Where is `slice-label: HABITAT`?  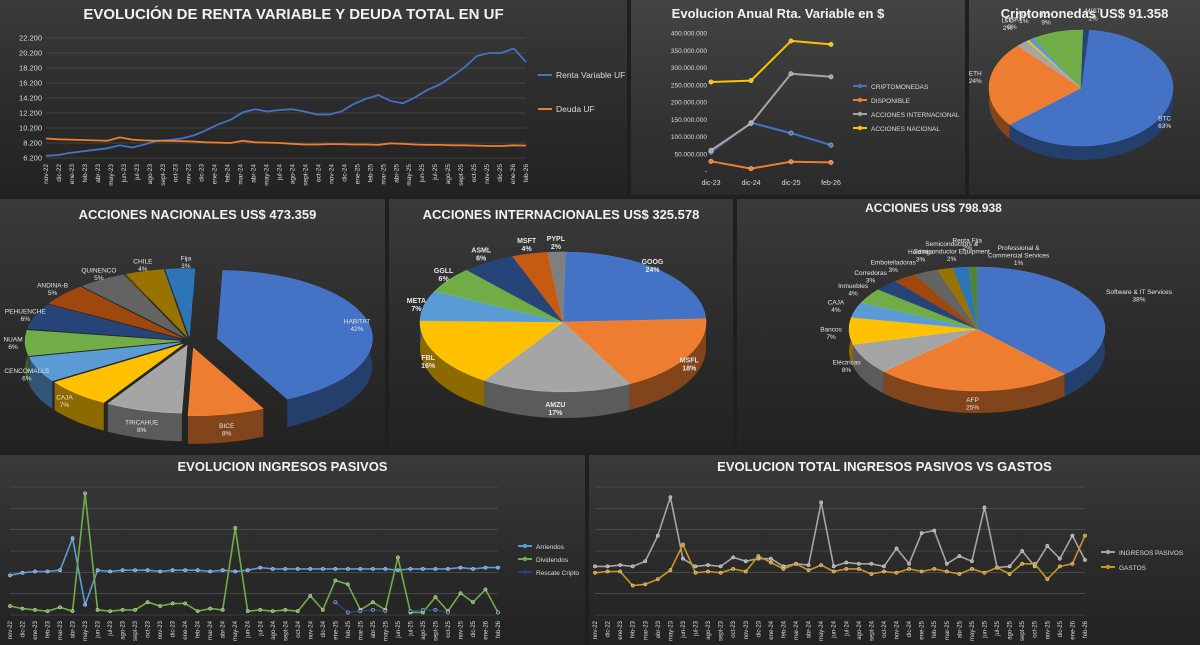
slice-label: HABITAT is located at coordinates (357, 322).